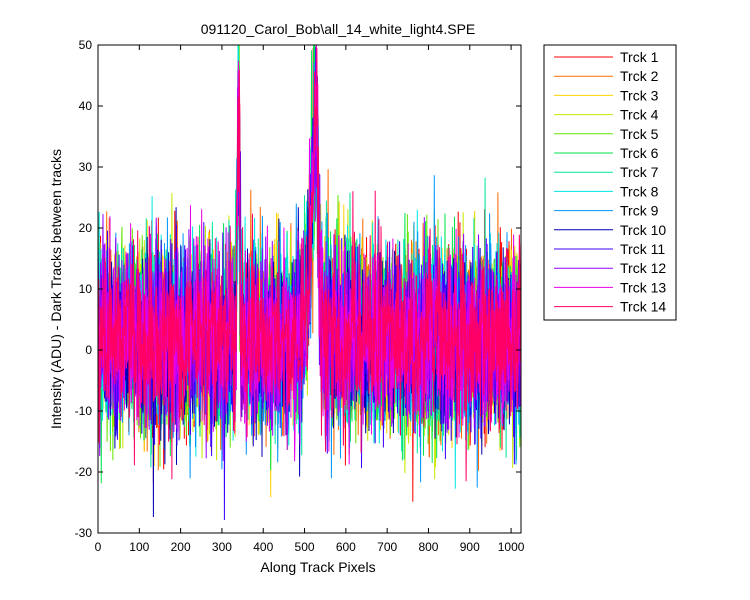 This screenshot has width=750, height=600. I want to click on x-tick-label: 1000, so click(511, 547).